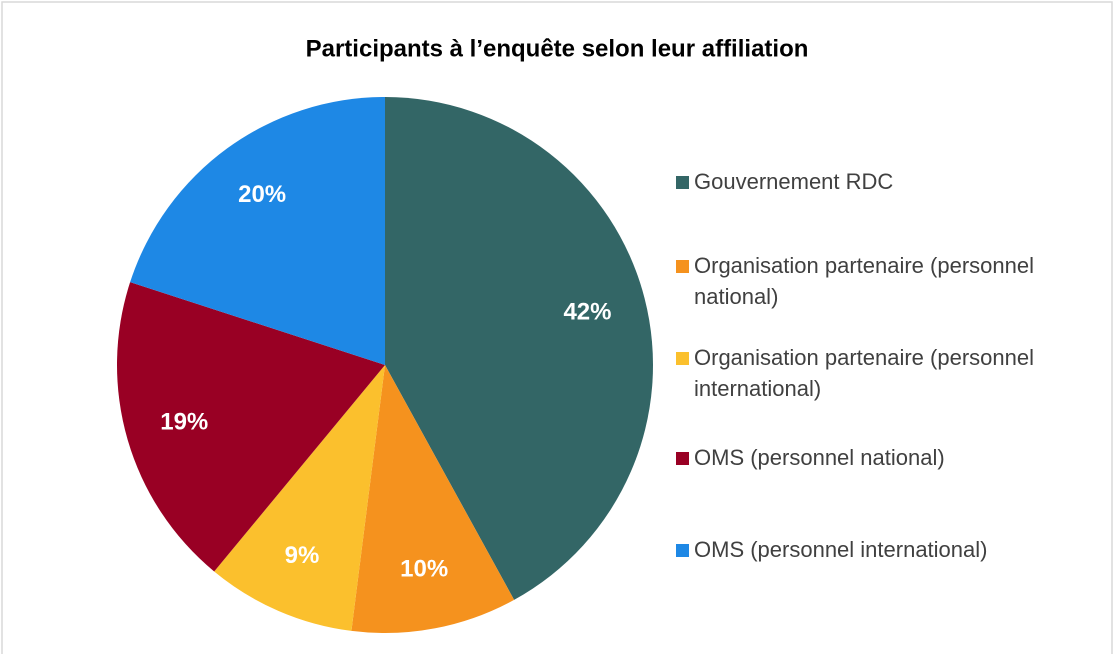 Image resolution: width=1114 pixels, height=654 pixels. What do you see at coordinates (302, 555) in the screenshot?
I see `data-label: 9%` at bounding box center [302, 555].